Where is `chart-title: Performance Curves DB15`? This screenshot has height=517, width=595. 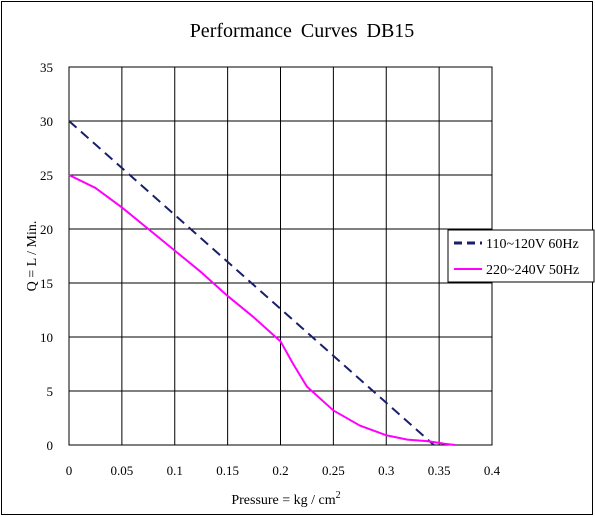
chart-title: Performance Curves DB15 is located at coordinates (302, 31).